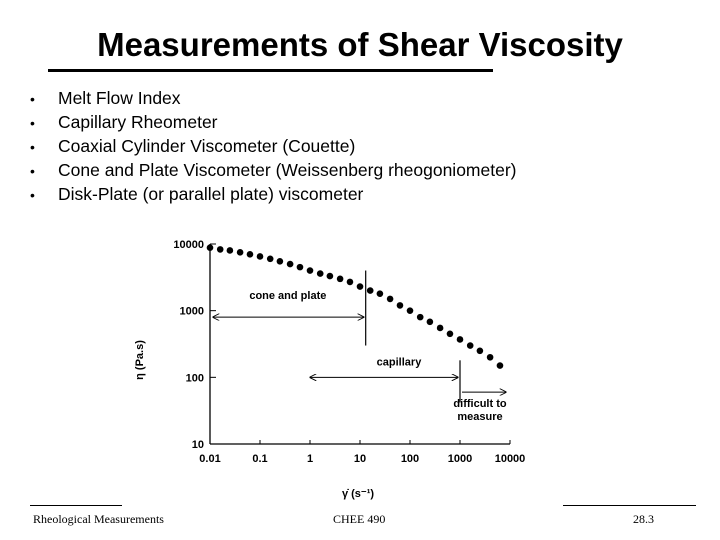 This screenshot has height=540, width=720. I want to click on footer-page-number: 28.3, so click(643, 519).